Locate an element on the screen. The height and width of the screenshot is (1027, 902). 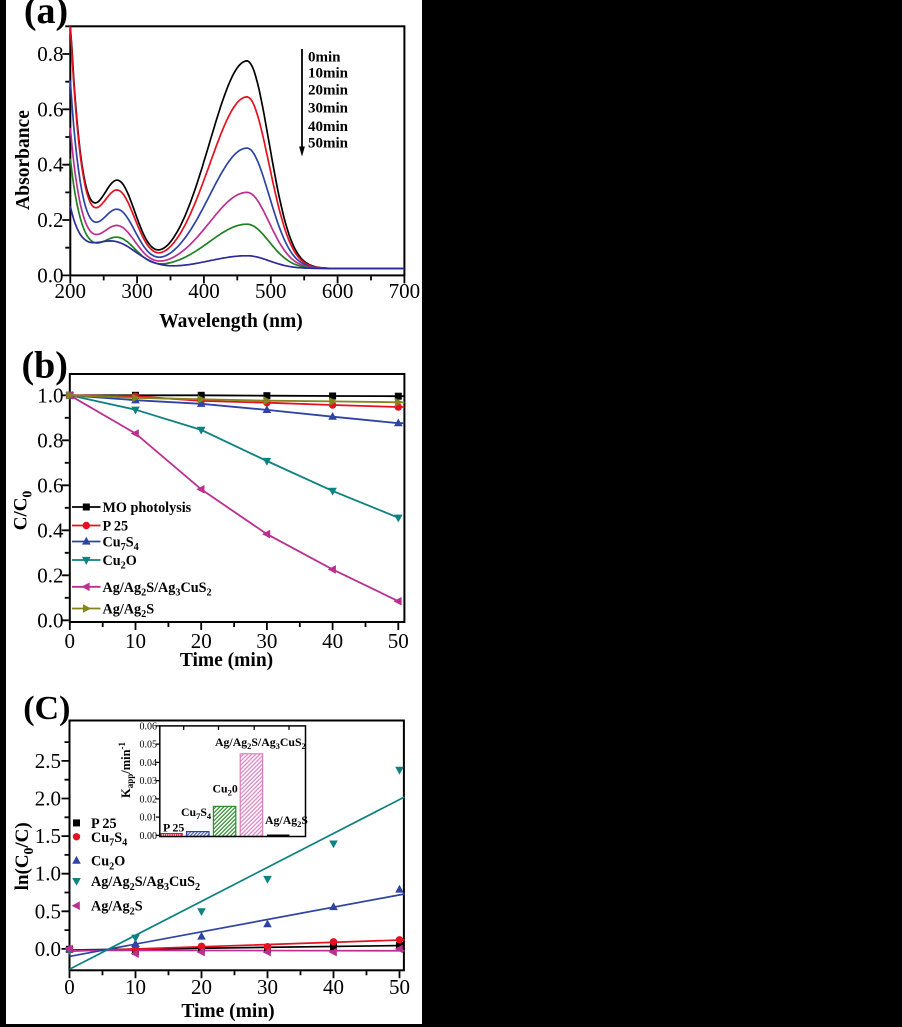
svg-text: 0.06 is located at coordinates (149, 726).